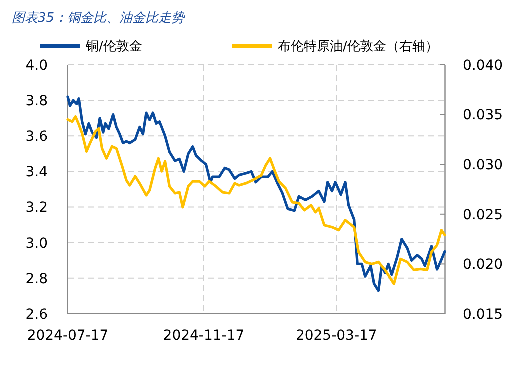 The image size is (525, 375). I want to click on legend-label: 布伦特原油/伦敦金（右轴）, so click(358, 47).